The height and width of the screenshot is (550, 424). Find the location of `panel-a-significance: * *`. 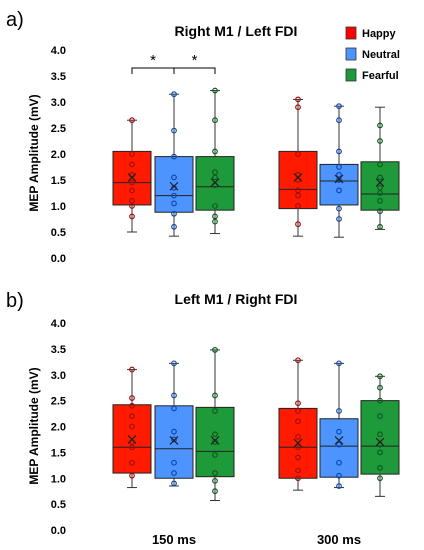

panel-a-significance: * * is located at coordinates (173, 63).